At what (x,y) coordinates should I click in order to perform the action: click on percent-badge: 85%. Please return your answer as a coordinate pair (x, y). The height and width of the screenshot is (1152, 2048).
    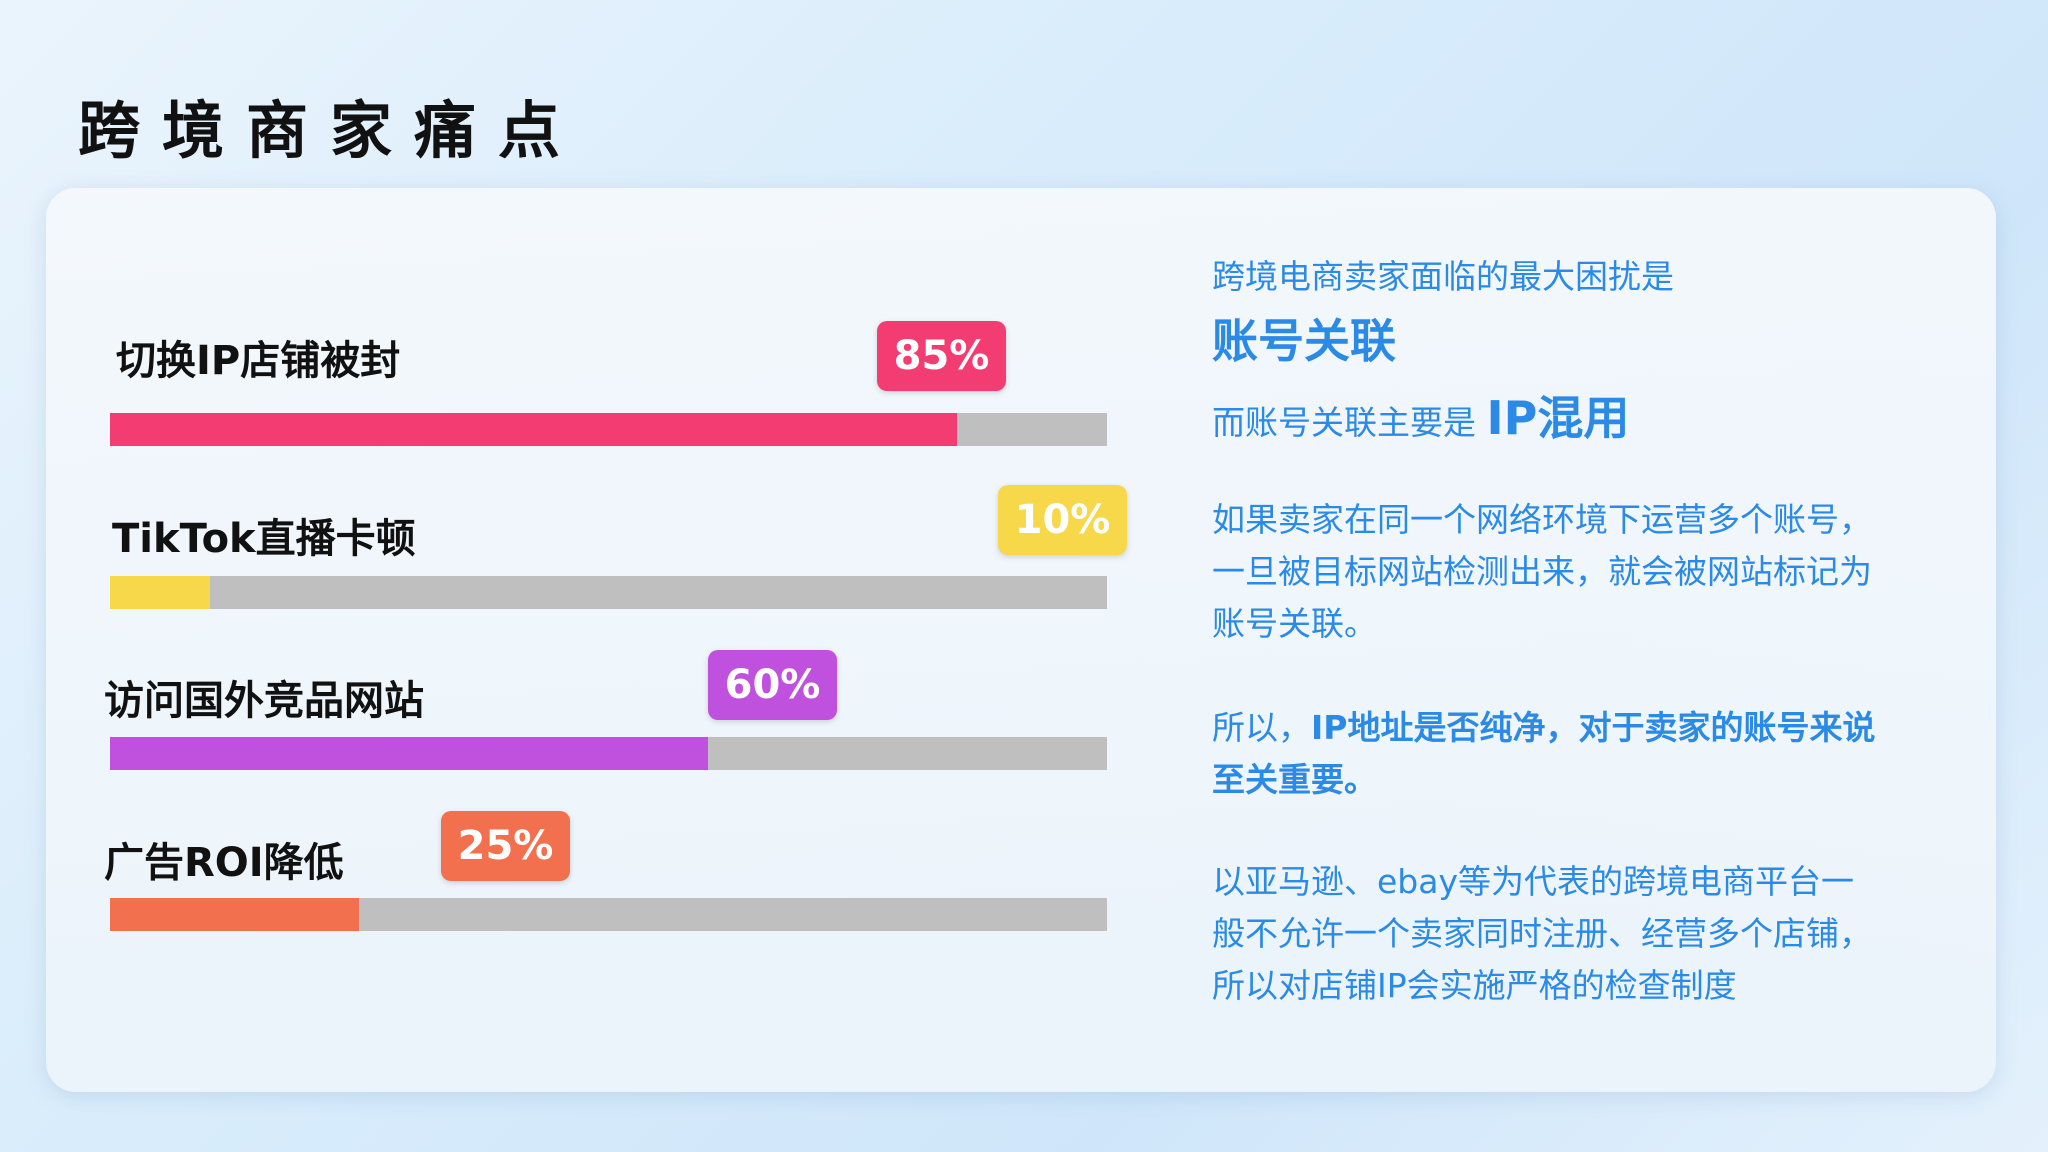
    Looking at the image, I should click on (941, 356).